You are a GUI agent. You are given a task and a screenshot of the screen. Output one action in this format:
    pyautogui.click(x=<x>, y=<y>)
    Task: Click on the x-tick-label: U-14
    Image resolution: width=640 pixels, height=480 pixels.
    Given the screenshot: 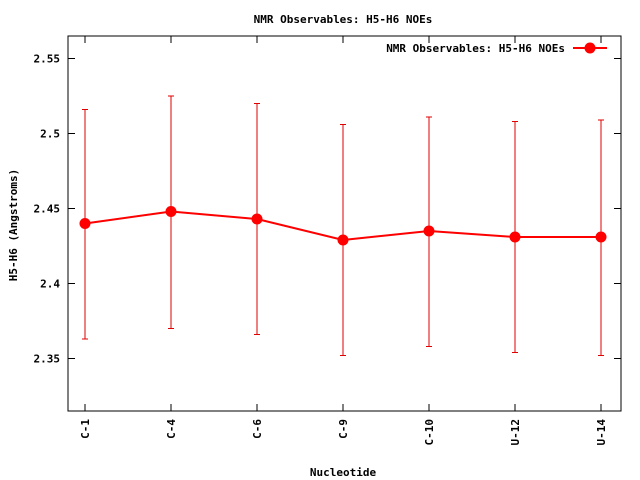 What is the action you would take?
    pyautogui.click(x=601, y=432)
    